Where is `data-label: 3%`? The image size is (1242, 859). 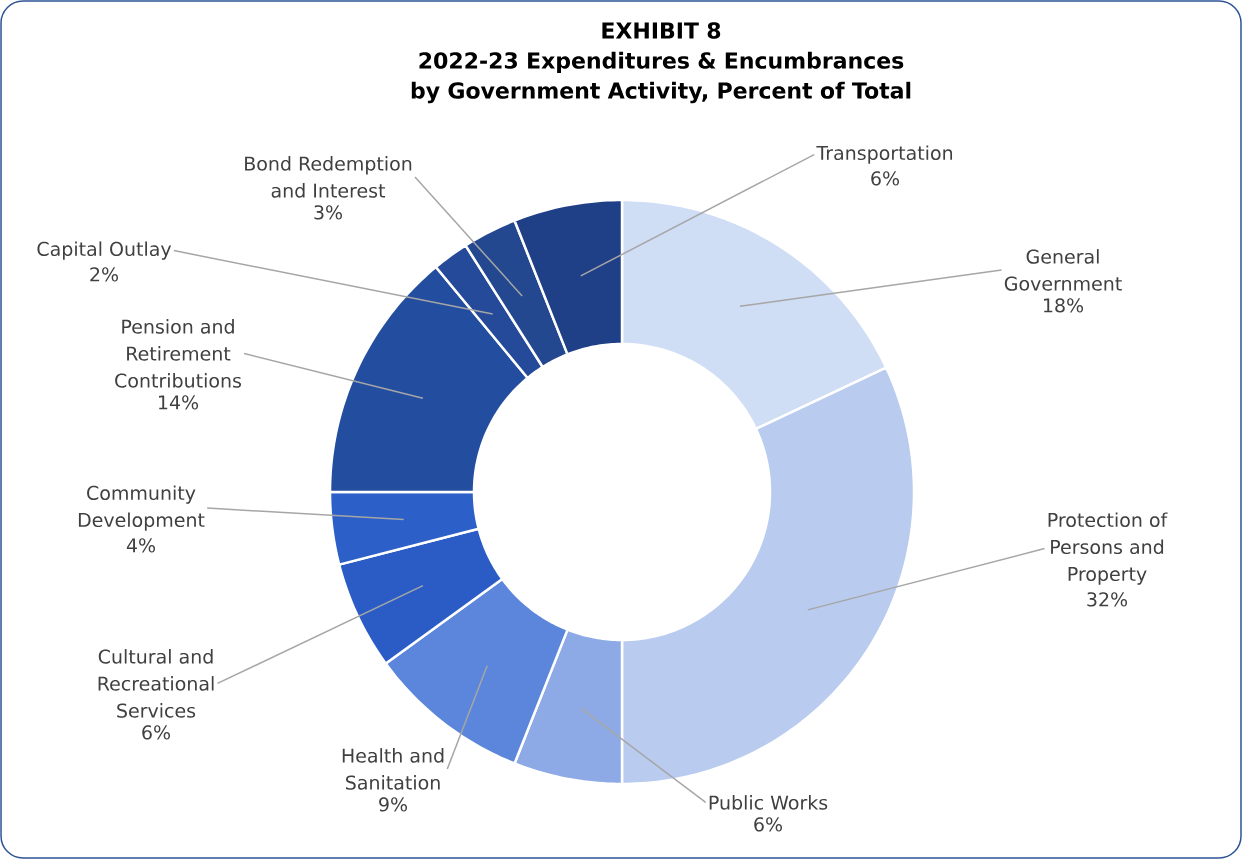
data-label: 3% is located at coordinates (328, 212).